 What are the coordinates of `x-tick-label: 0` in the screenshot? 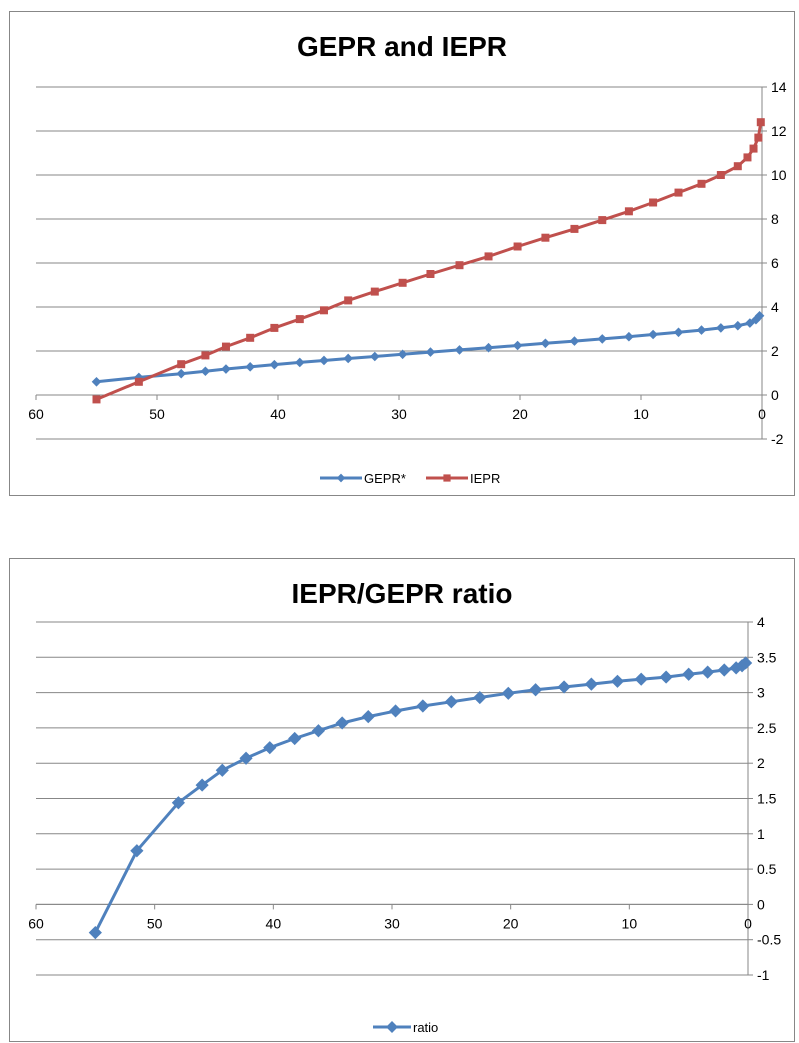 It's located at (762, 414).